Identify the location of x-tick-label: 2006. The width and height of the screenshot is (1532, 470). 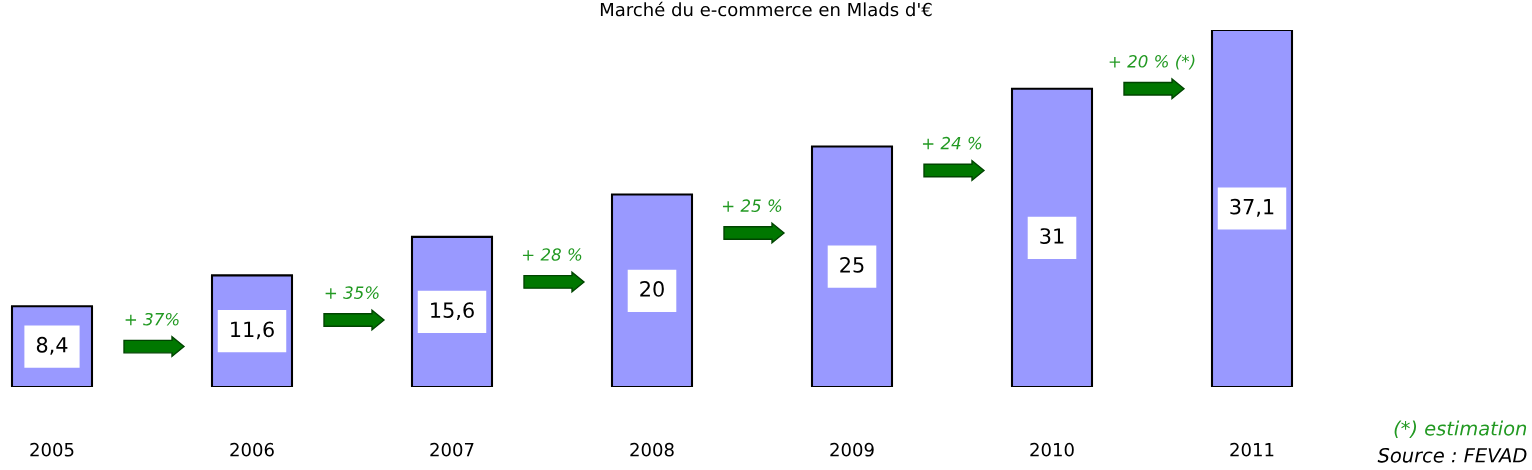
(252, 449).